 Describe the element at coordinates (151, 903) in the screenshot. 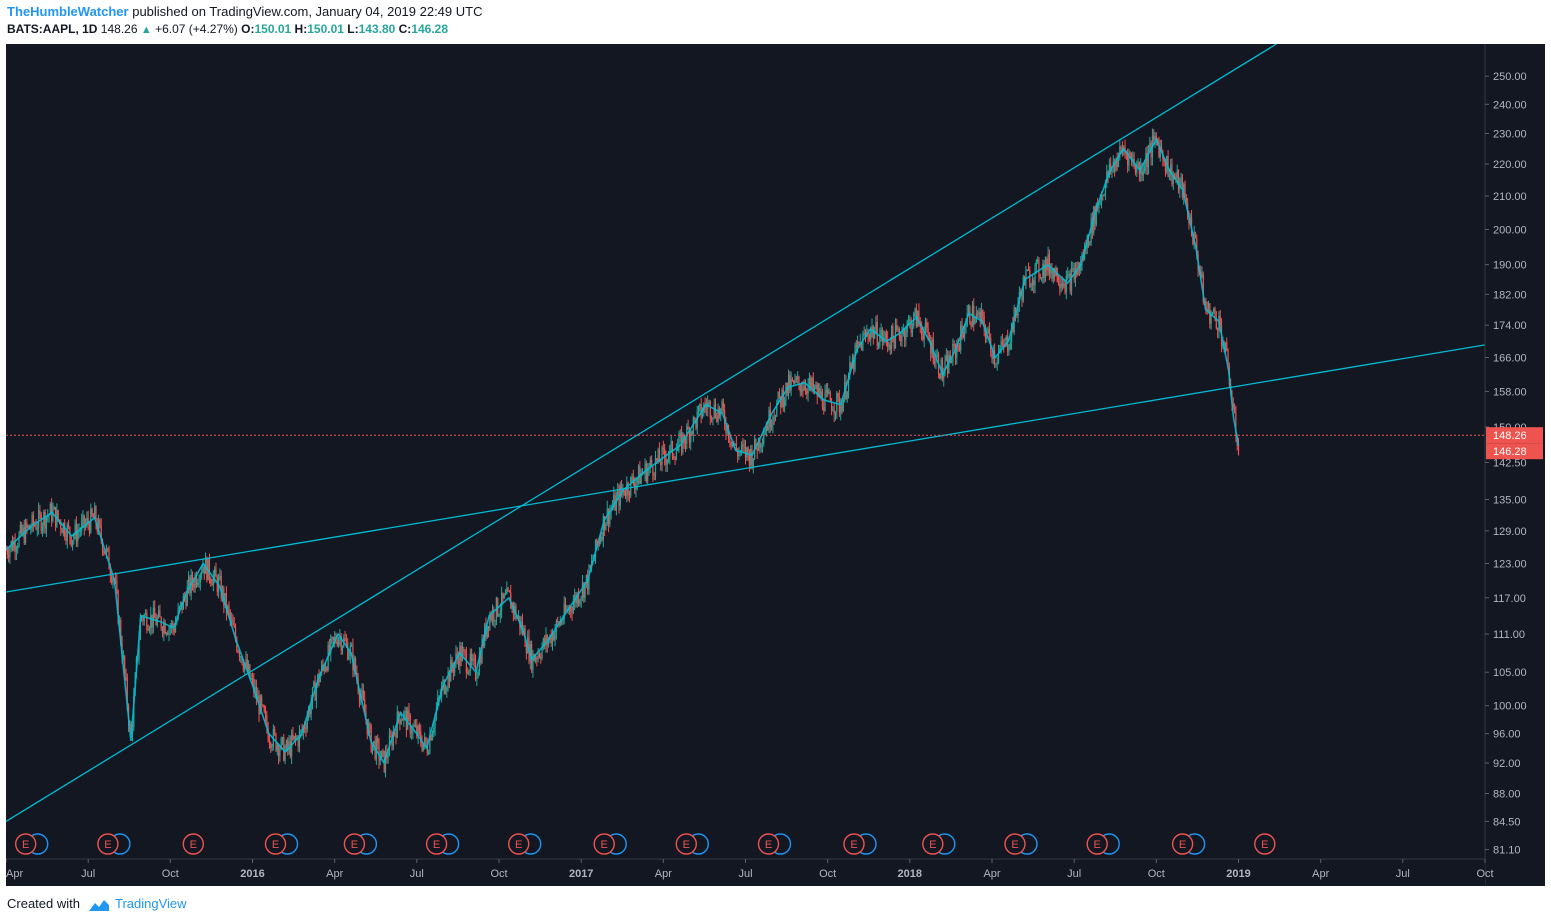

I see `tradingview-link: TradingView` at that location.